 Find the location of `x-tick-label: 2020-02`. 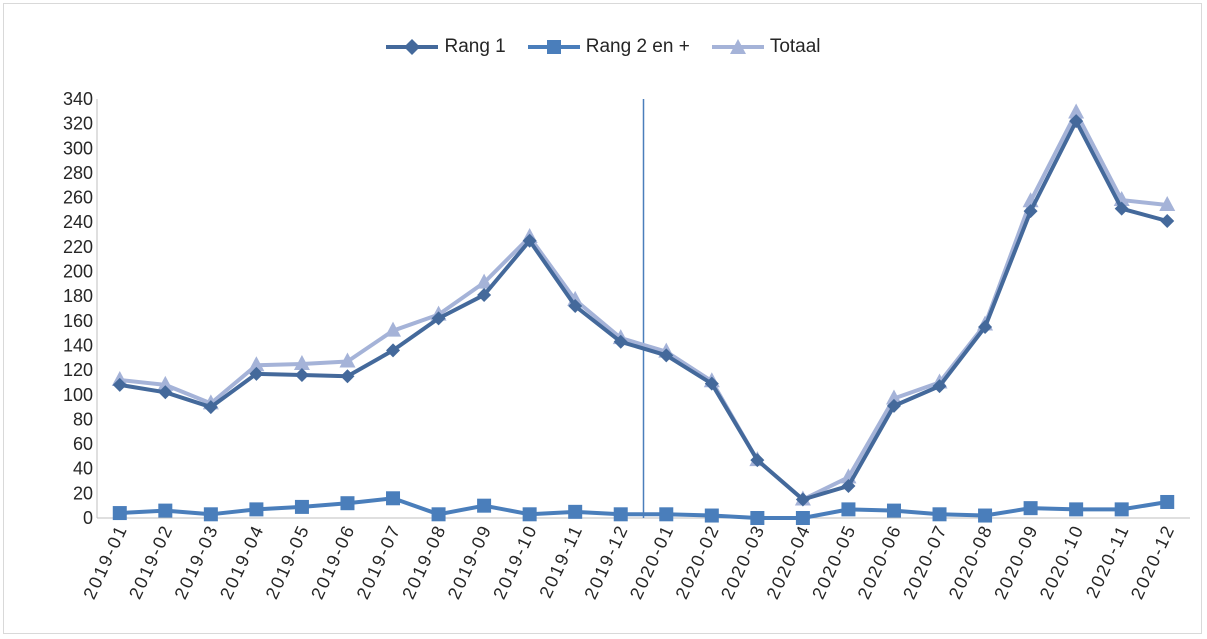

x-tick-label: 2020-02 is located at coordinates (697, 561).